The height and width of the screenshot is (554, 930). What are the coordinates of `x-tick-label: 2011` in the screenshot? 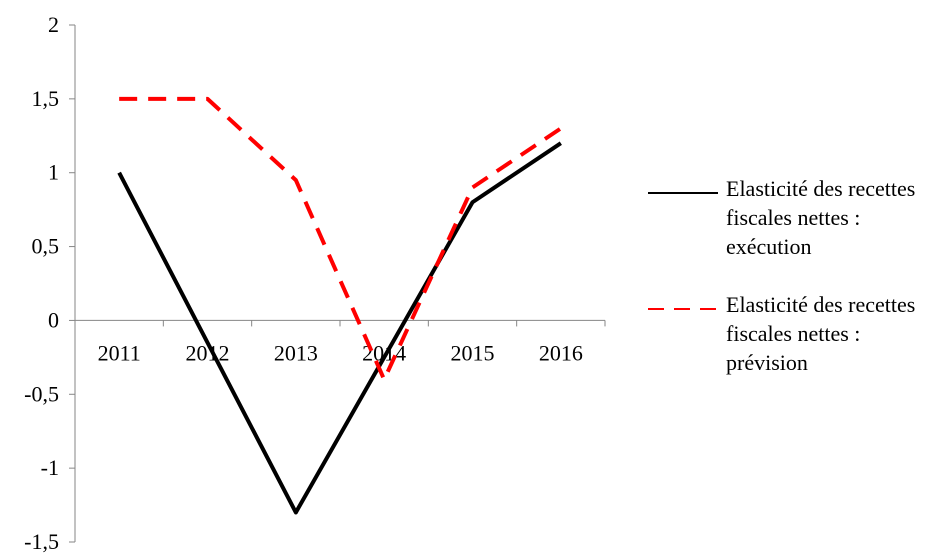 It's located at (119, 352).